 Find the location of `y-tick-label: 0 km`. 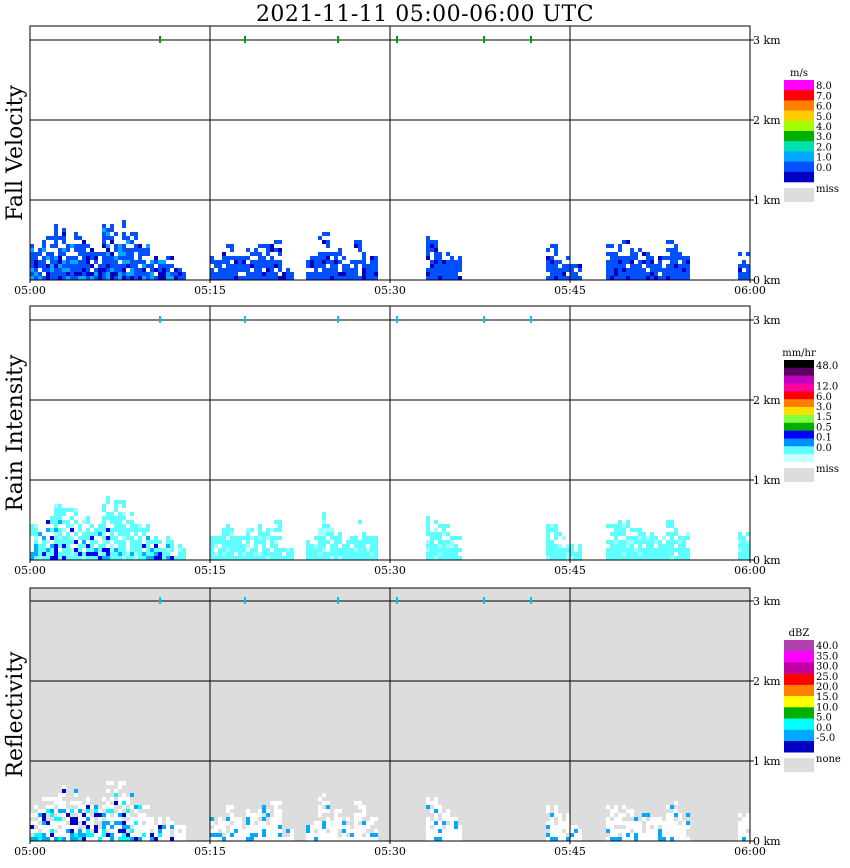

y-tick-label: 0 km is located at coordinates (767, 560).